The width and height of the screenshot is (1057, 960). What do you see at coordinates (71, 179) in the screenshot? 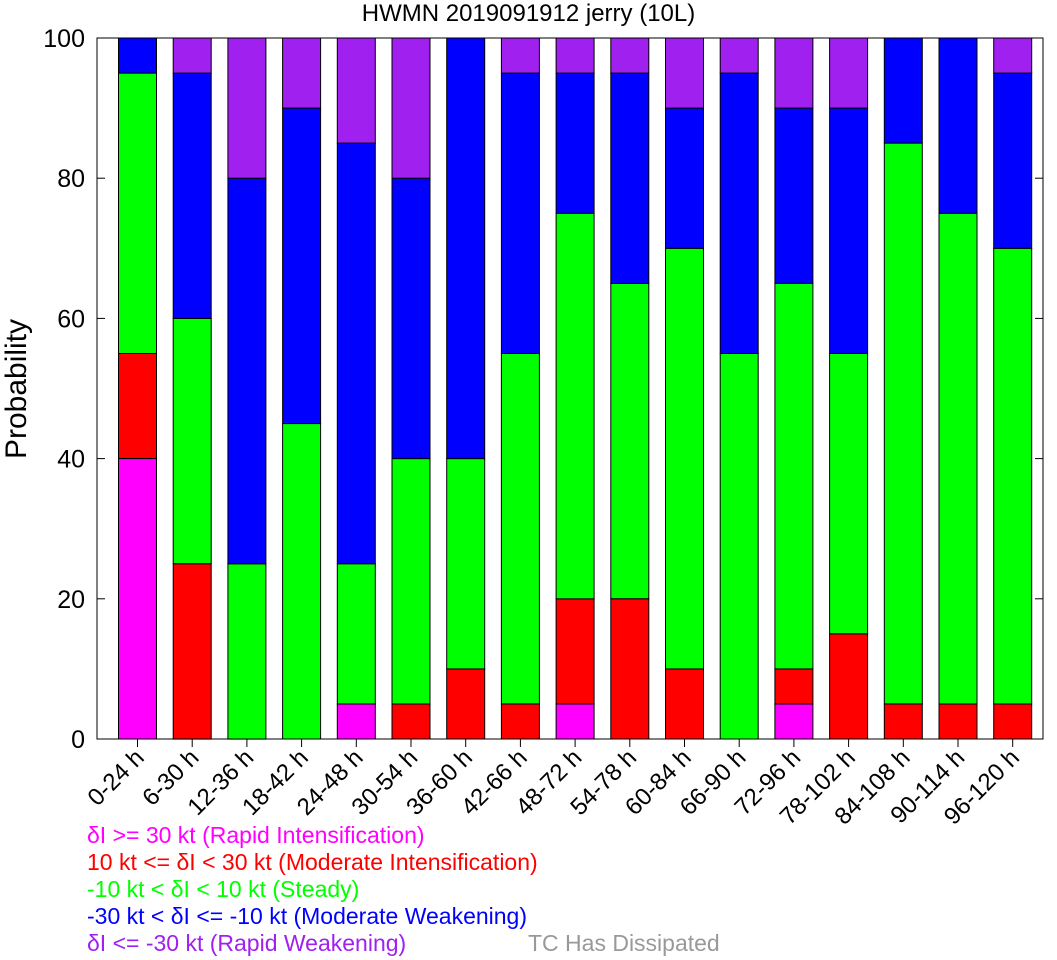
I see `y-tick-label: 80` at bounding box center [71, 179].